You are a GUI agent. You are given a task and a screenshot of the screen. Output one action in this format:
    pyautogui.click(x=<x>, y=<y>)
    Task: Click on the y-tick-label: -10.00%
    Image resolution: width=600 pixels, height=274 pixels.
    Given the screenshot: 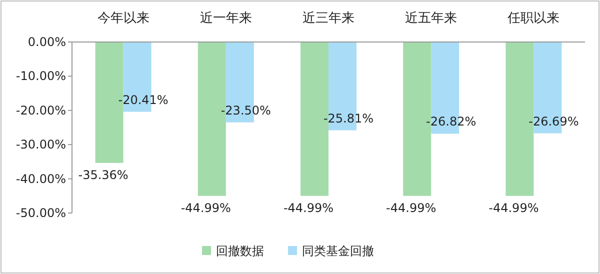 What is the action you would take?
    pyautogui.click(x=41, y=76)
    